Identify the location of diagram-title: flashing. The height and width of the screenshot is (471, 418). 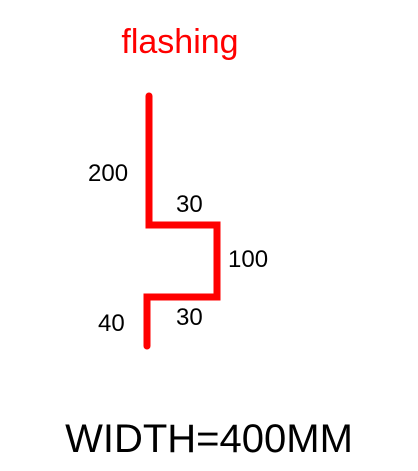
(180, 42).